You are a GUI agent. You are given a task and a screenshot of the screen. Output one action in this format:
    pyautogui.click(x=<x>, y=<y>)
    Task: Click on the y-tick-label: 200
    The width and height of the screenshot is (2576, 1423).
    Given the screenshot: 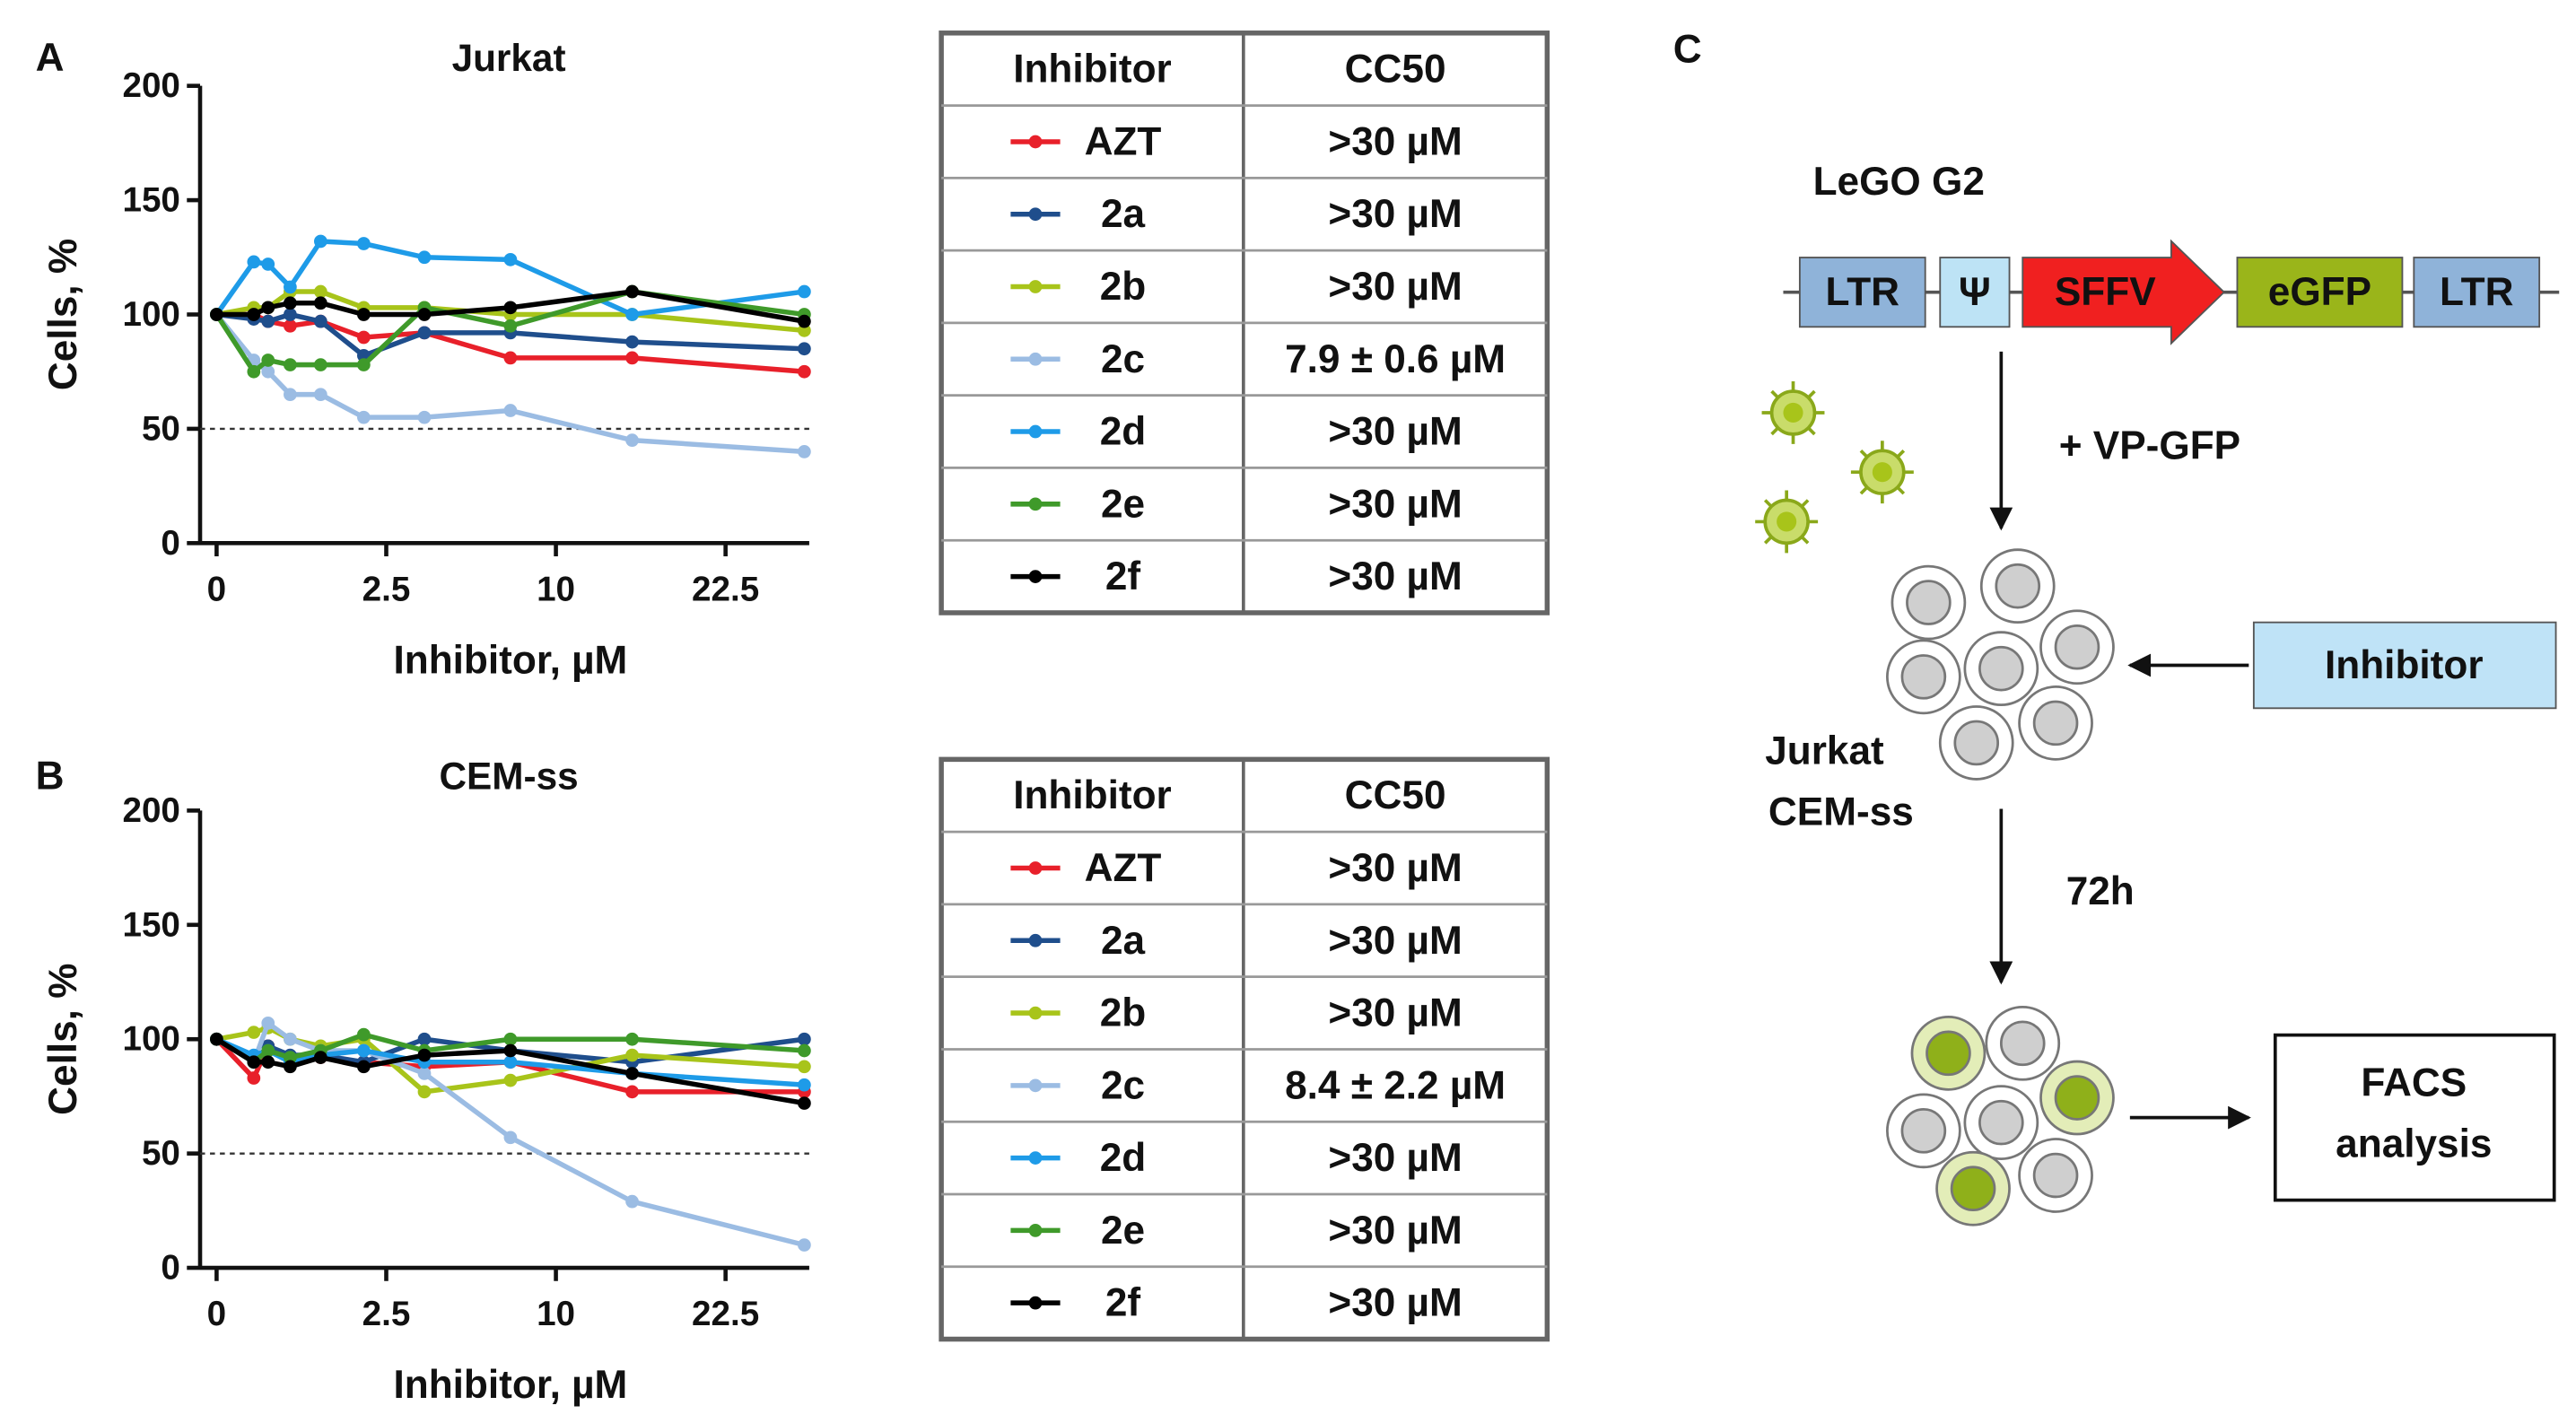 What is the action you would take?
    pyautogui.click(x=150, y=810)
    